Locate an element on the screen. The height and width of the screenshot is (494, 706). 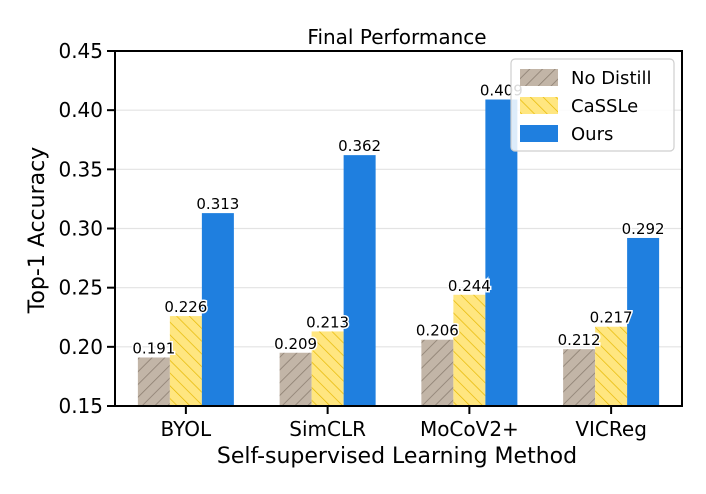
x-axis-label: Self-supervised Learning Method is located at coordinates (397, 456).